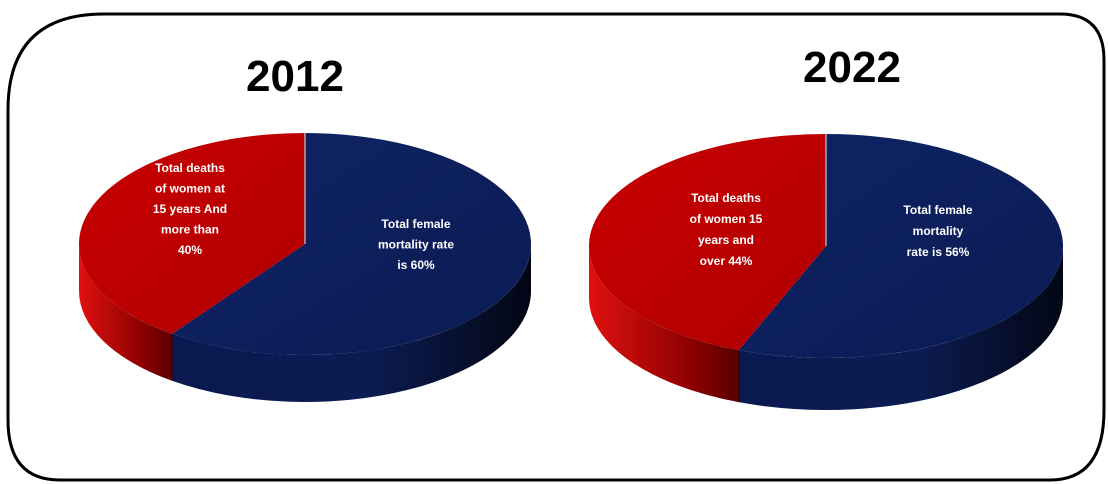 The width and height of the screenshot is (1108, 484). What do you see at coordinates (938, 231) in the screenshot?
I see `slice-label: mortality` at bounding box center [938, 231].